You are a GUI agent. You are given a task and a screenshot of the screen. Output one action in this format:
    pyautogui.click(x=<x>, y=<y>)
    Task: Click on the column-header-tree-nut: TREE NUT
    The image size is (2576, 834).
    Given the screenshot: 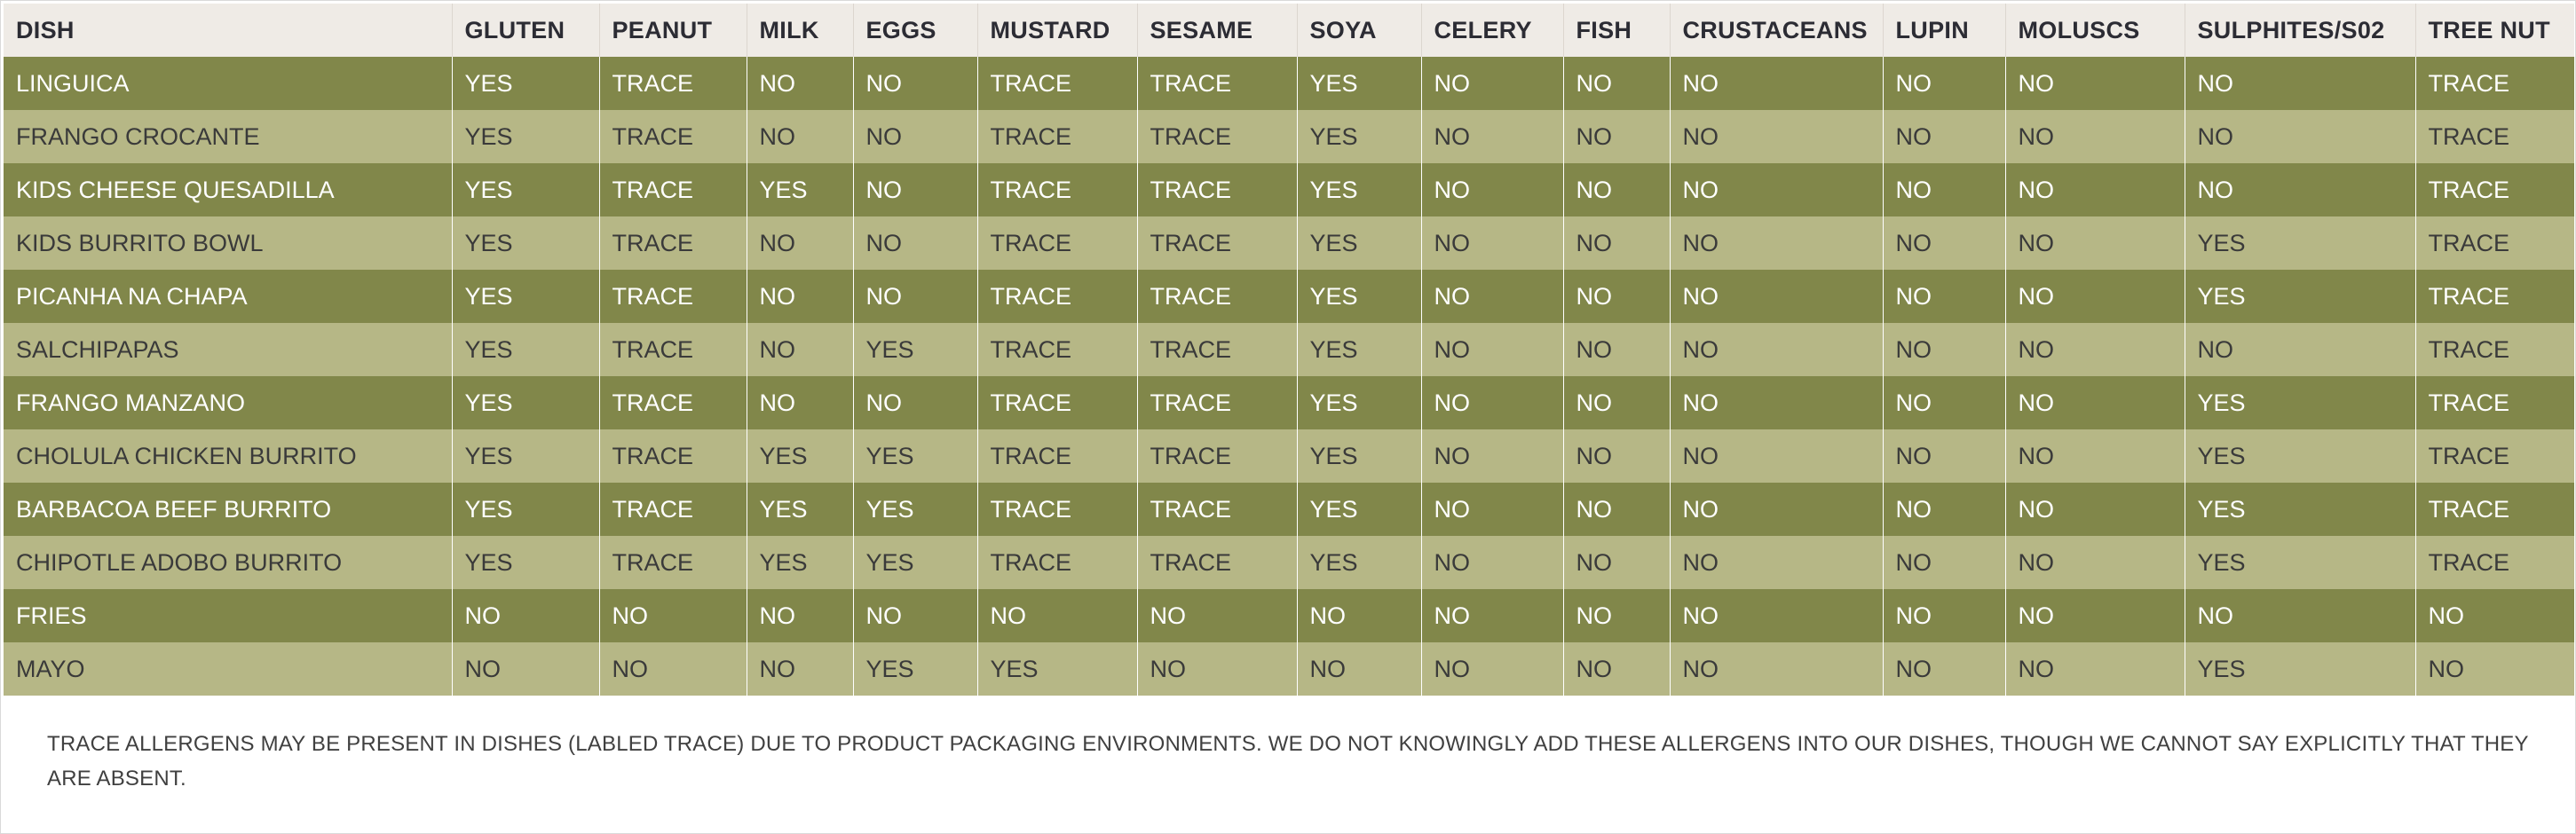 What is the action you would take?
    pyautogui.click(x=2494, y=30)
    